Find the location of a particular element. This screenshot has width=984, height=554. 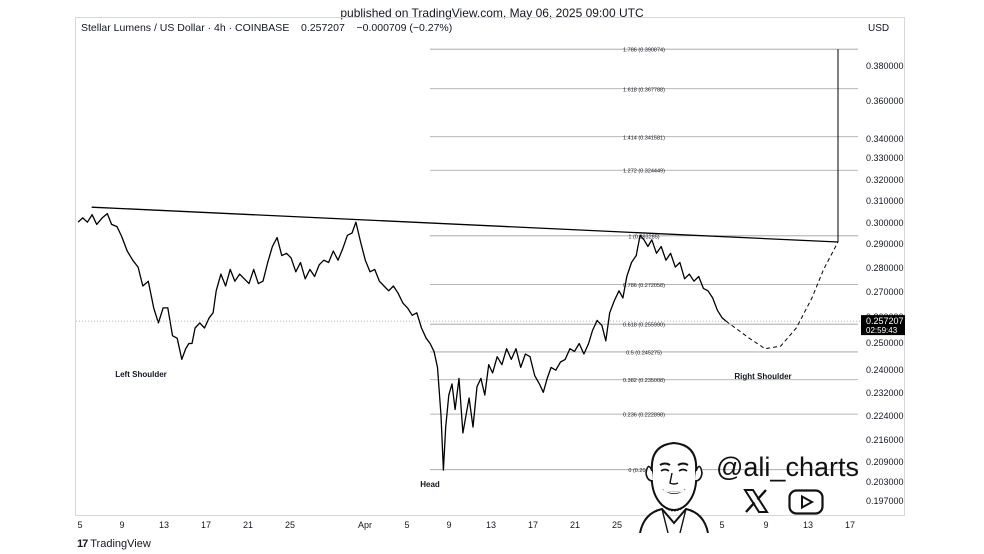

fib-level-label-6: 0.618 (0.255990) is located at coordinates (644, 326).